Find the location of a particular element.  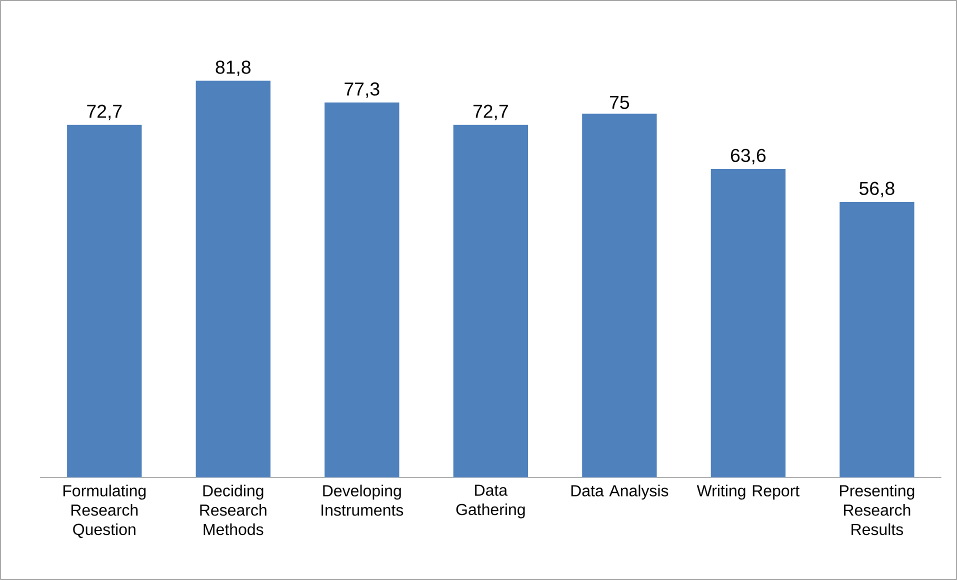

x-tick-label: Formulating Research Question is located at coordinates (104, 511).